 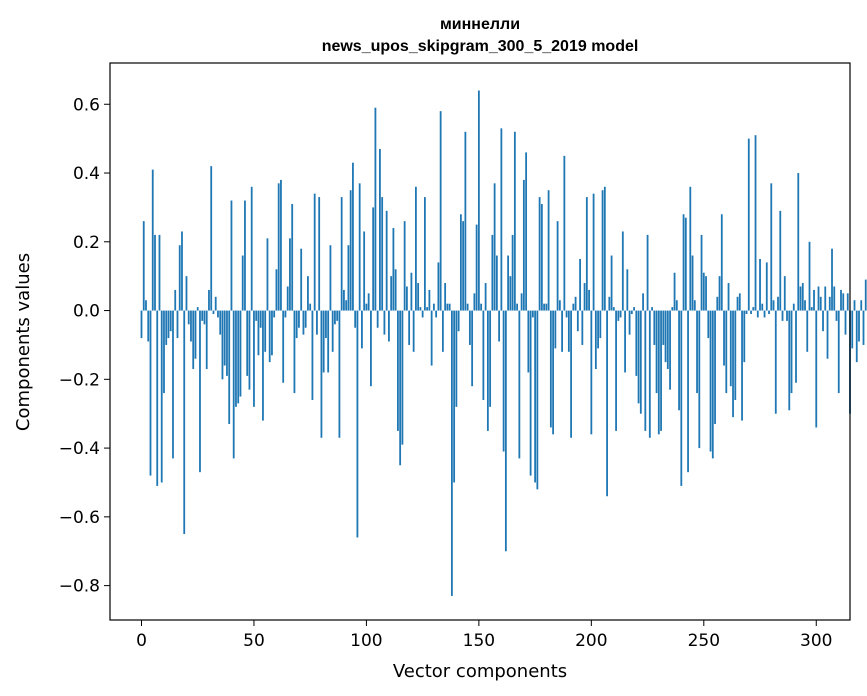 I want to click on x-tick-label: 150, so click(x=479, y=641).